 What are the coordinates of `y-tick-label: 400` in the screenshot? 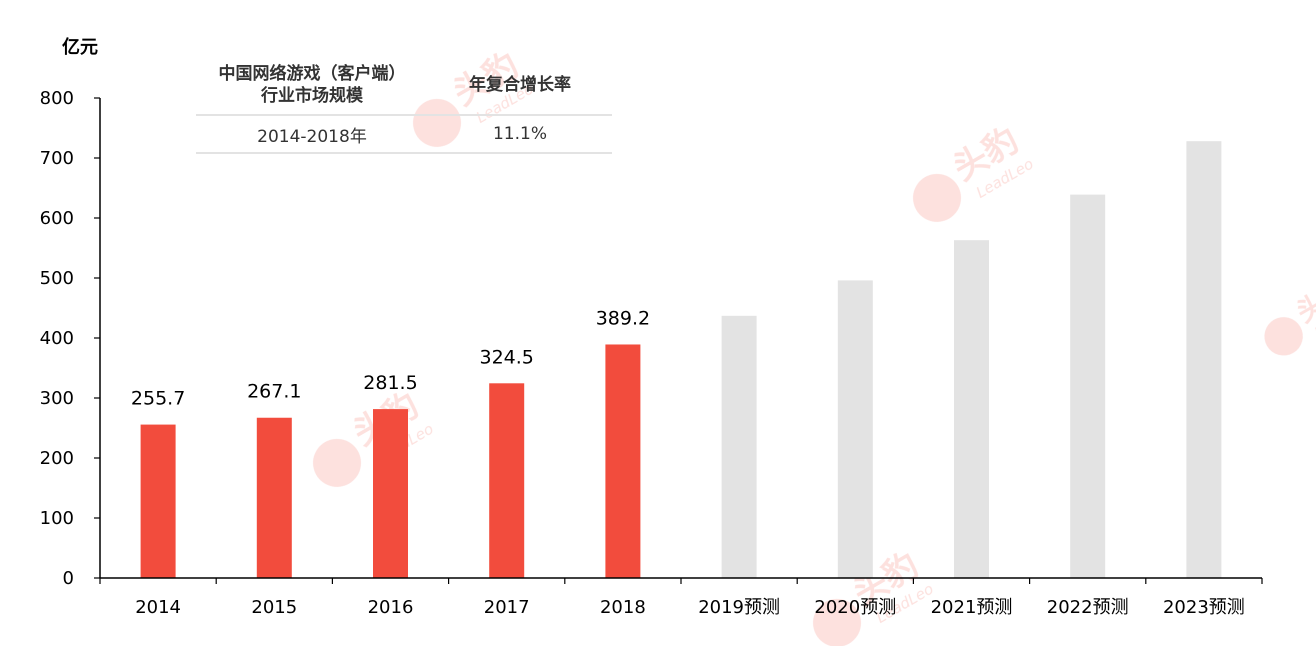 It's located at (57, 338).